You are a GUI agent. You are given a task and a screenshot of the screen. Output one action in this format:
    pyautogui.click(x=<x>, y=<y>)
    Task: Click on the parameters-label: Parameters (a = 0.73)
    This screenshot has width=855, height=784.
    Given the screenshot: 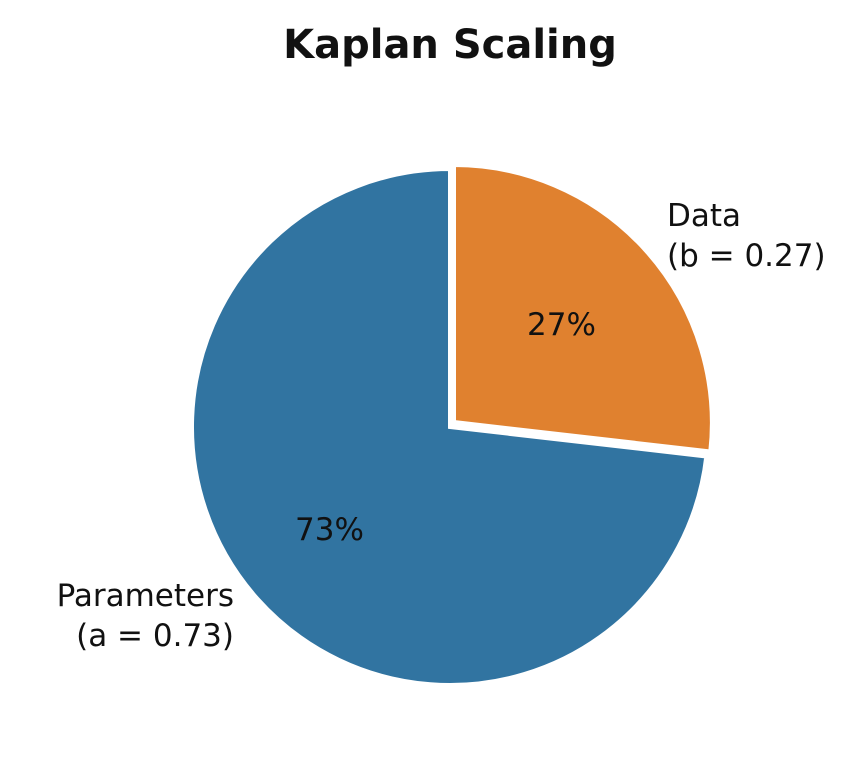 What is the action you would take?
    pyautogui.click(x=132, y=616)
    